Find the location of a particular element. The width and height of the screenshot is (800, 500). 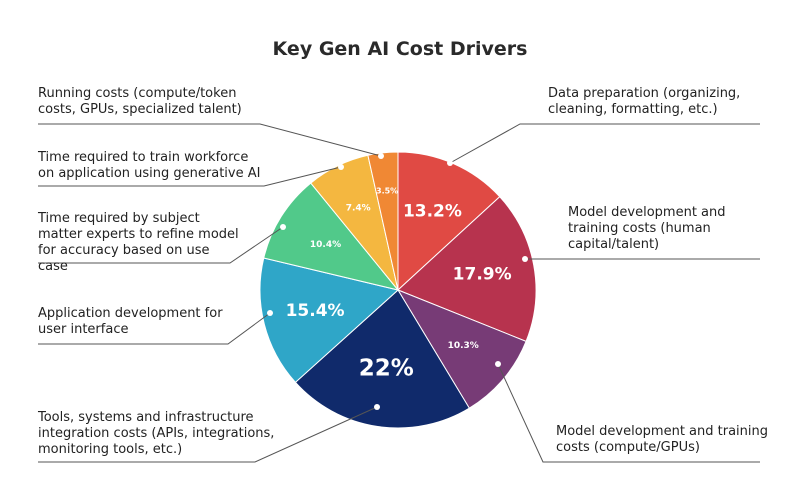

pie-value-label-model-dev-compute: 10.3% is located at coordinates (463, 346).